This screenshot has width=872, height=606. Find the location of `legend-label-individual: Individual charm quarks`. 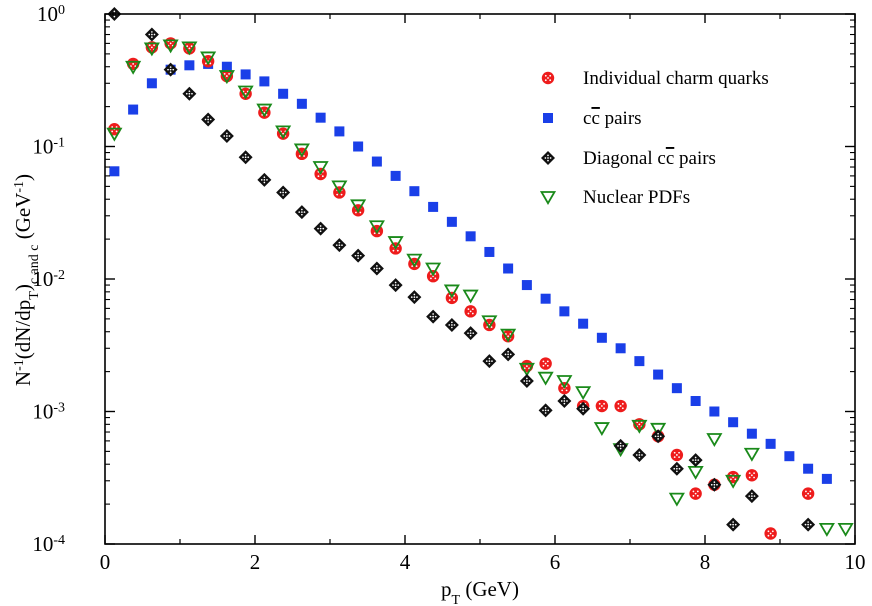

legend-label-individual: Individual charm quarks is located at coordinates (676, 78).